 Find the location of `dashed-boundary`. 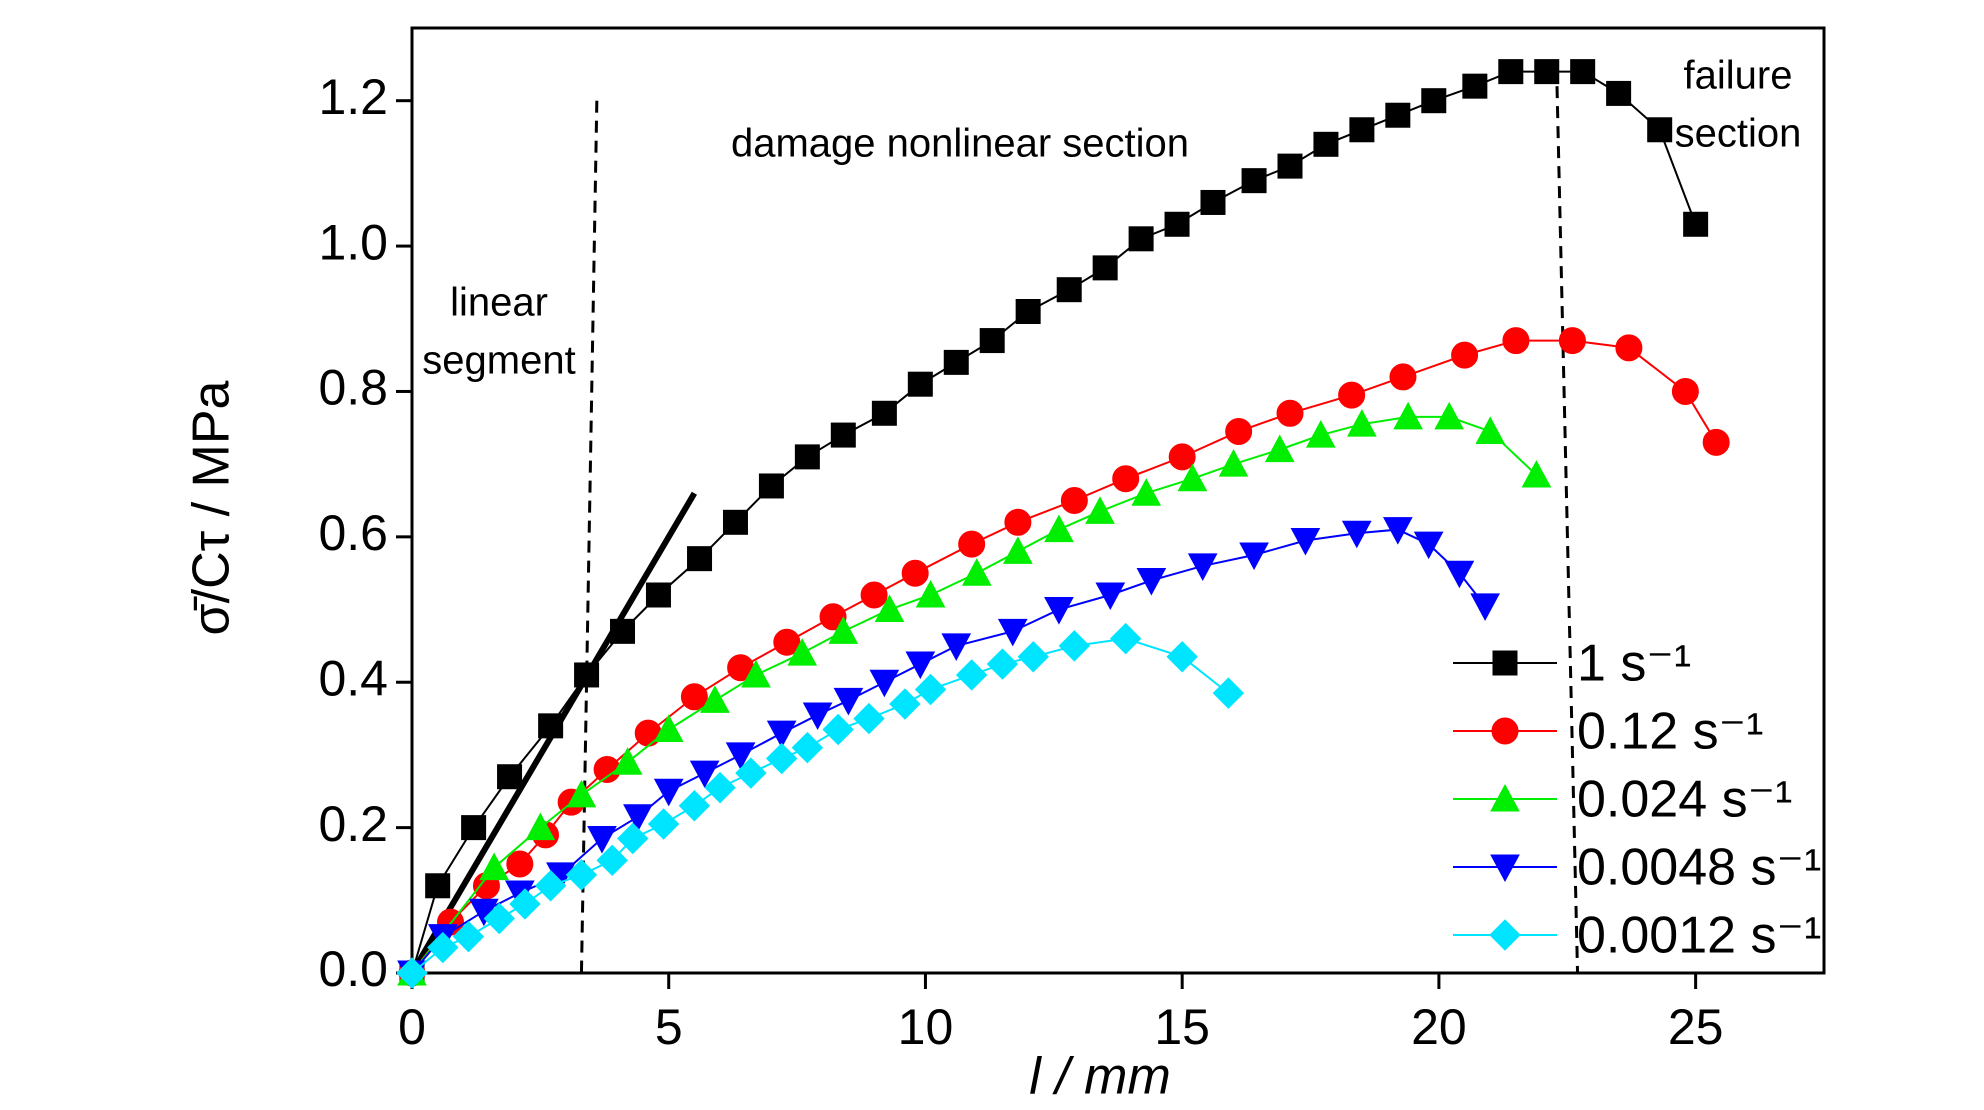

dashed-boundary is located at coordinates (1567, 530).